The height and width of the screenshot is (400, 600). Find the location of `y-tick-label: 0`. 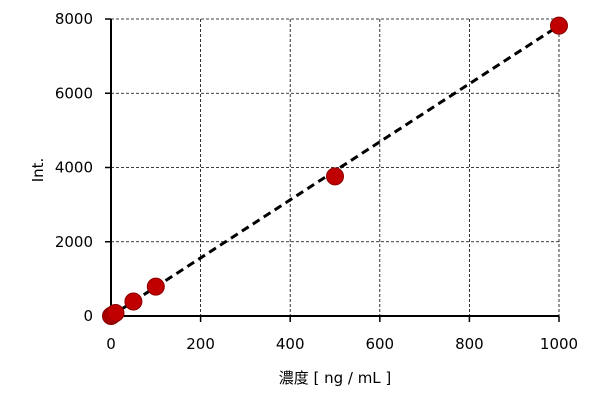

y-tick-label: 0 is located at coordinates (88, 316).